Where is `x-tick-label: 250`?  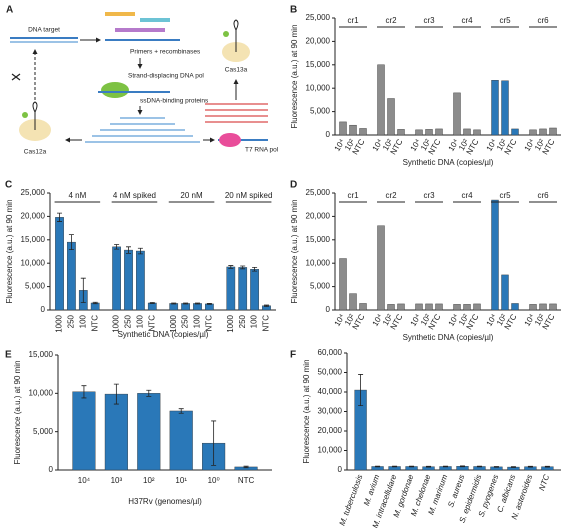
x-tick-label: 250 is located at coordinates (185, 321).